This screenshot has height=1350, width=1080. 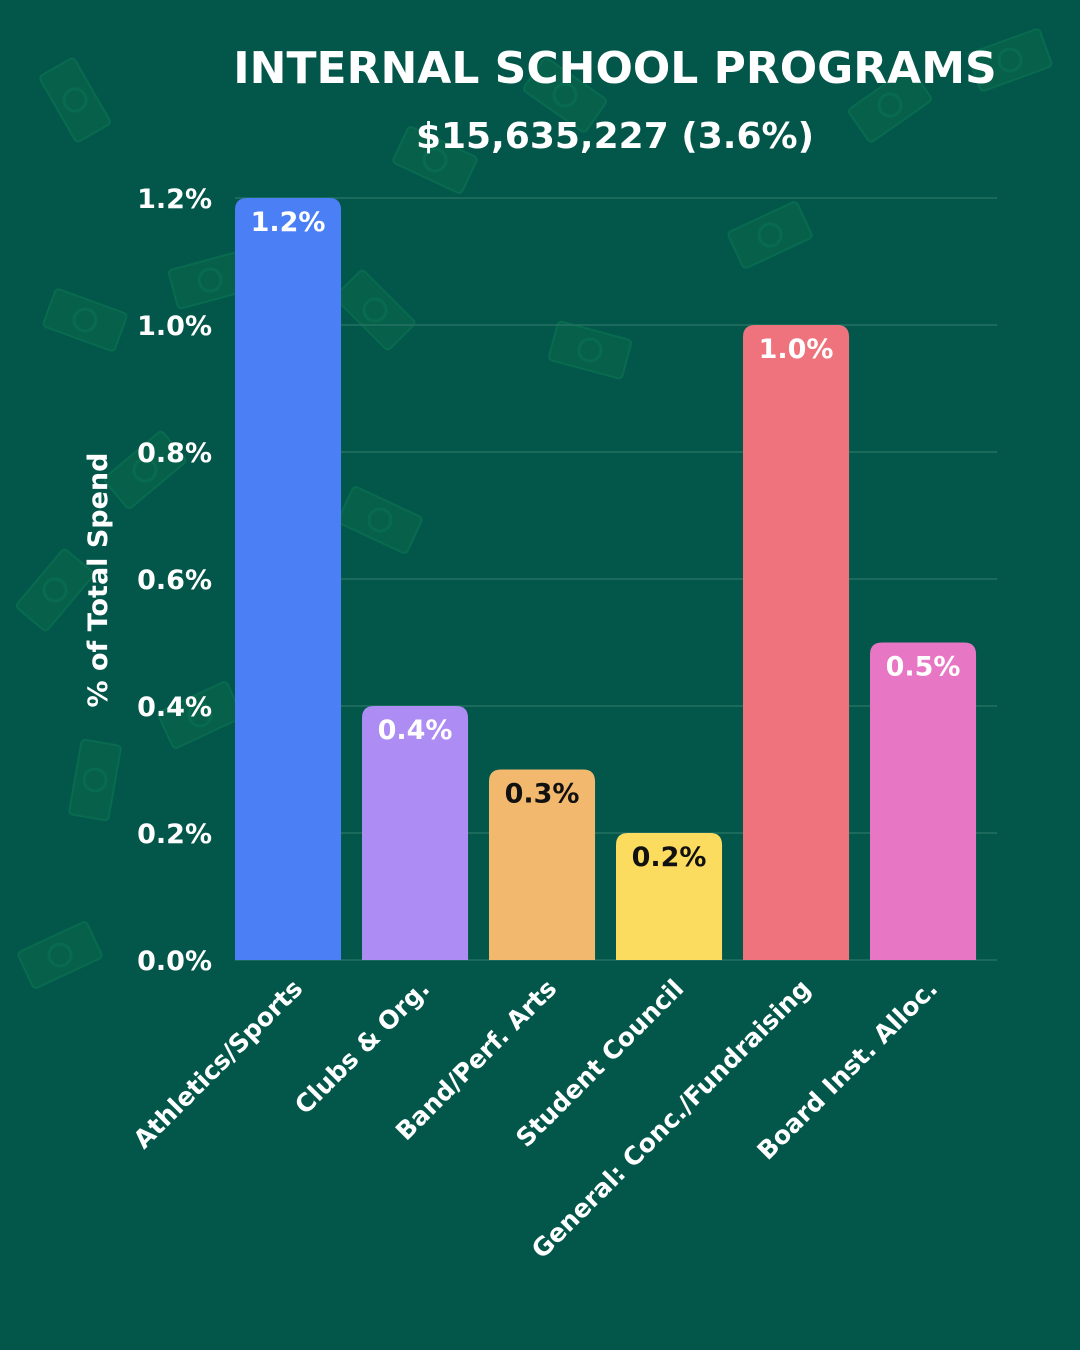 I want to click on data-label: 0.4%, so click(x=415, y=730).